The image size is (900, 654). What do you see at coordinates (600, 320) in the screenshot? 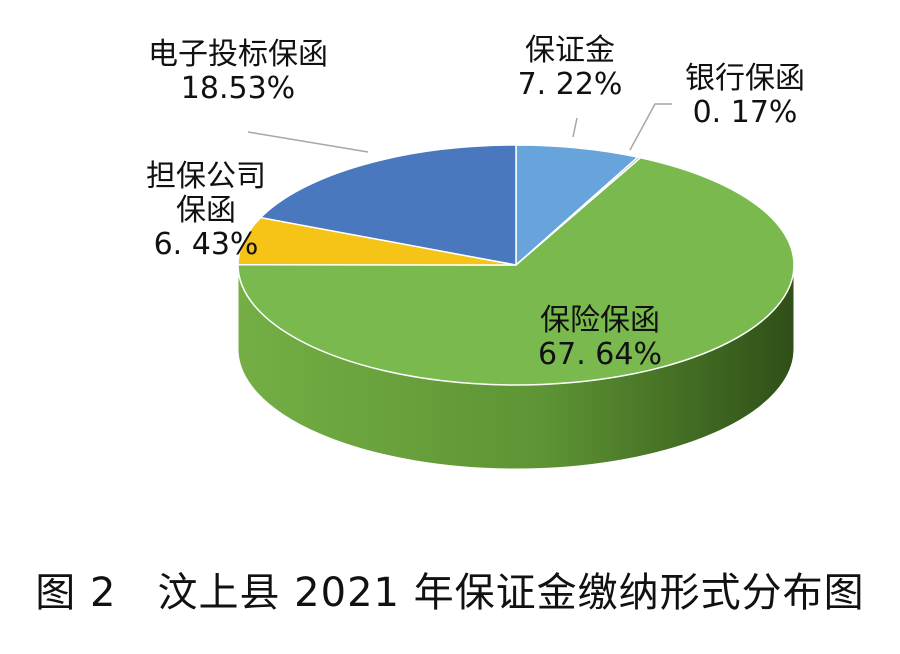
I see `label-baoxian-name: 保险保函` at bounding box center [600, 320].